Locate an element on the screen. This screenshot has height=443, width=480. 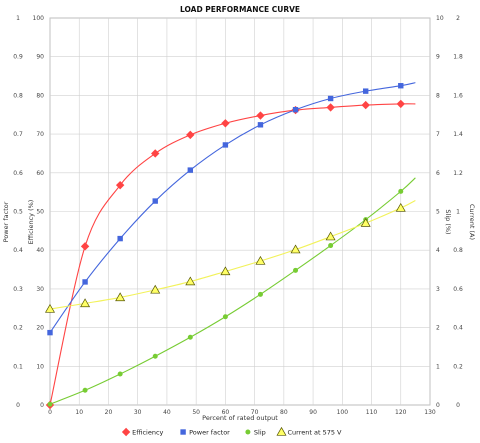
y-tick-label-right-inner: 9 is located at coordinates (438, 57).